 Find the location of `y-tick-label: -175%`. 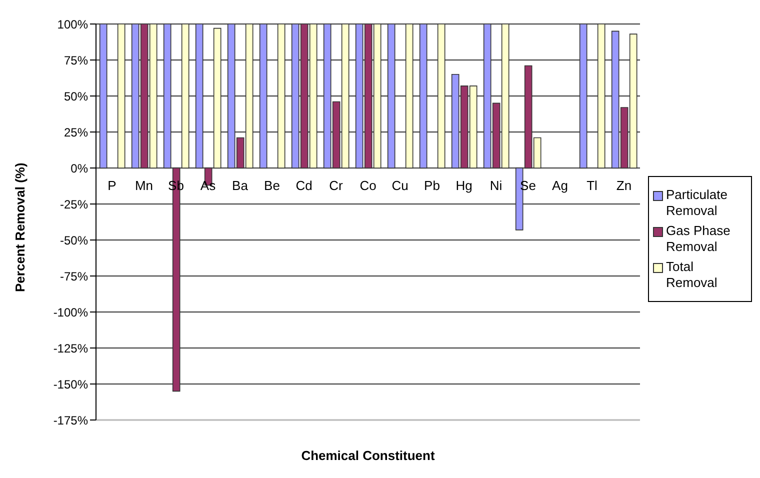

y-tick-label: -175% is located at coordinates (70, 420).